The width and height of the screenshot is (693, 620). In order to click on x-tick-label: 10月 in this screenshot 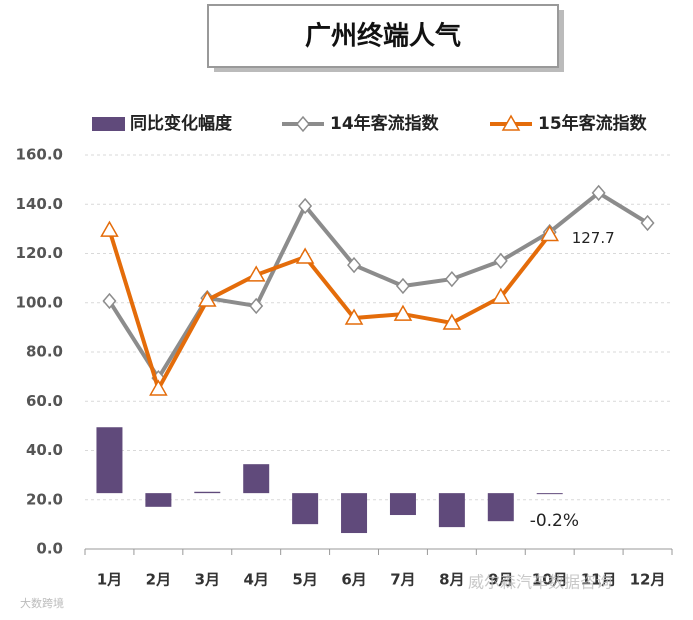, I will do `click(550, 580)`.